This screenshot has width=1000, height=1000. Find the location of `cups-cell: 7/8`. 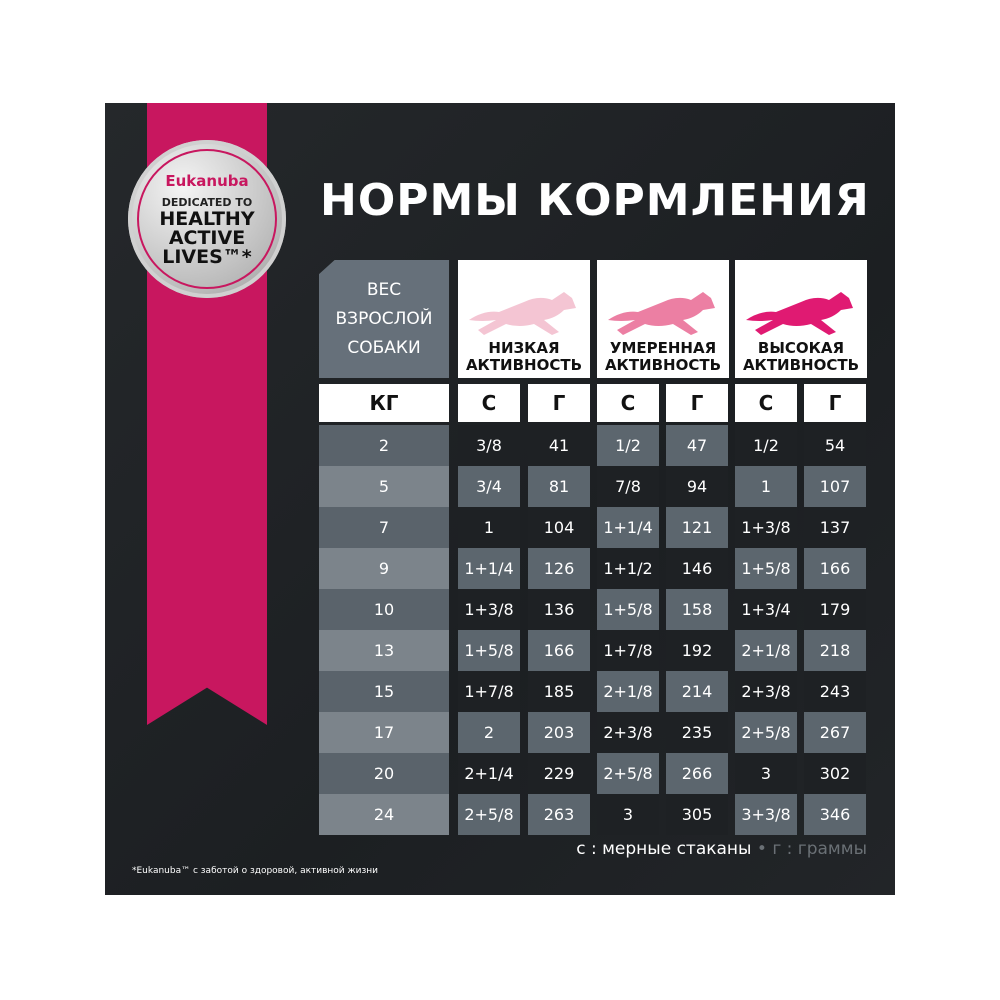

cups-cell: 7/8 is located at coordinates (628, 486).